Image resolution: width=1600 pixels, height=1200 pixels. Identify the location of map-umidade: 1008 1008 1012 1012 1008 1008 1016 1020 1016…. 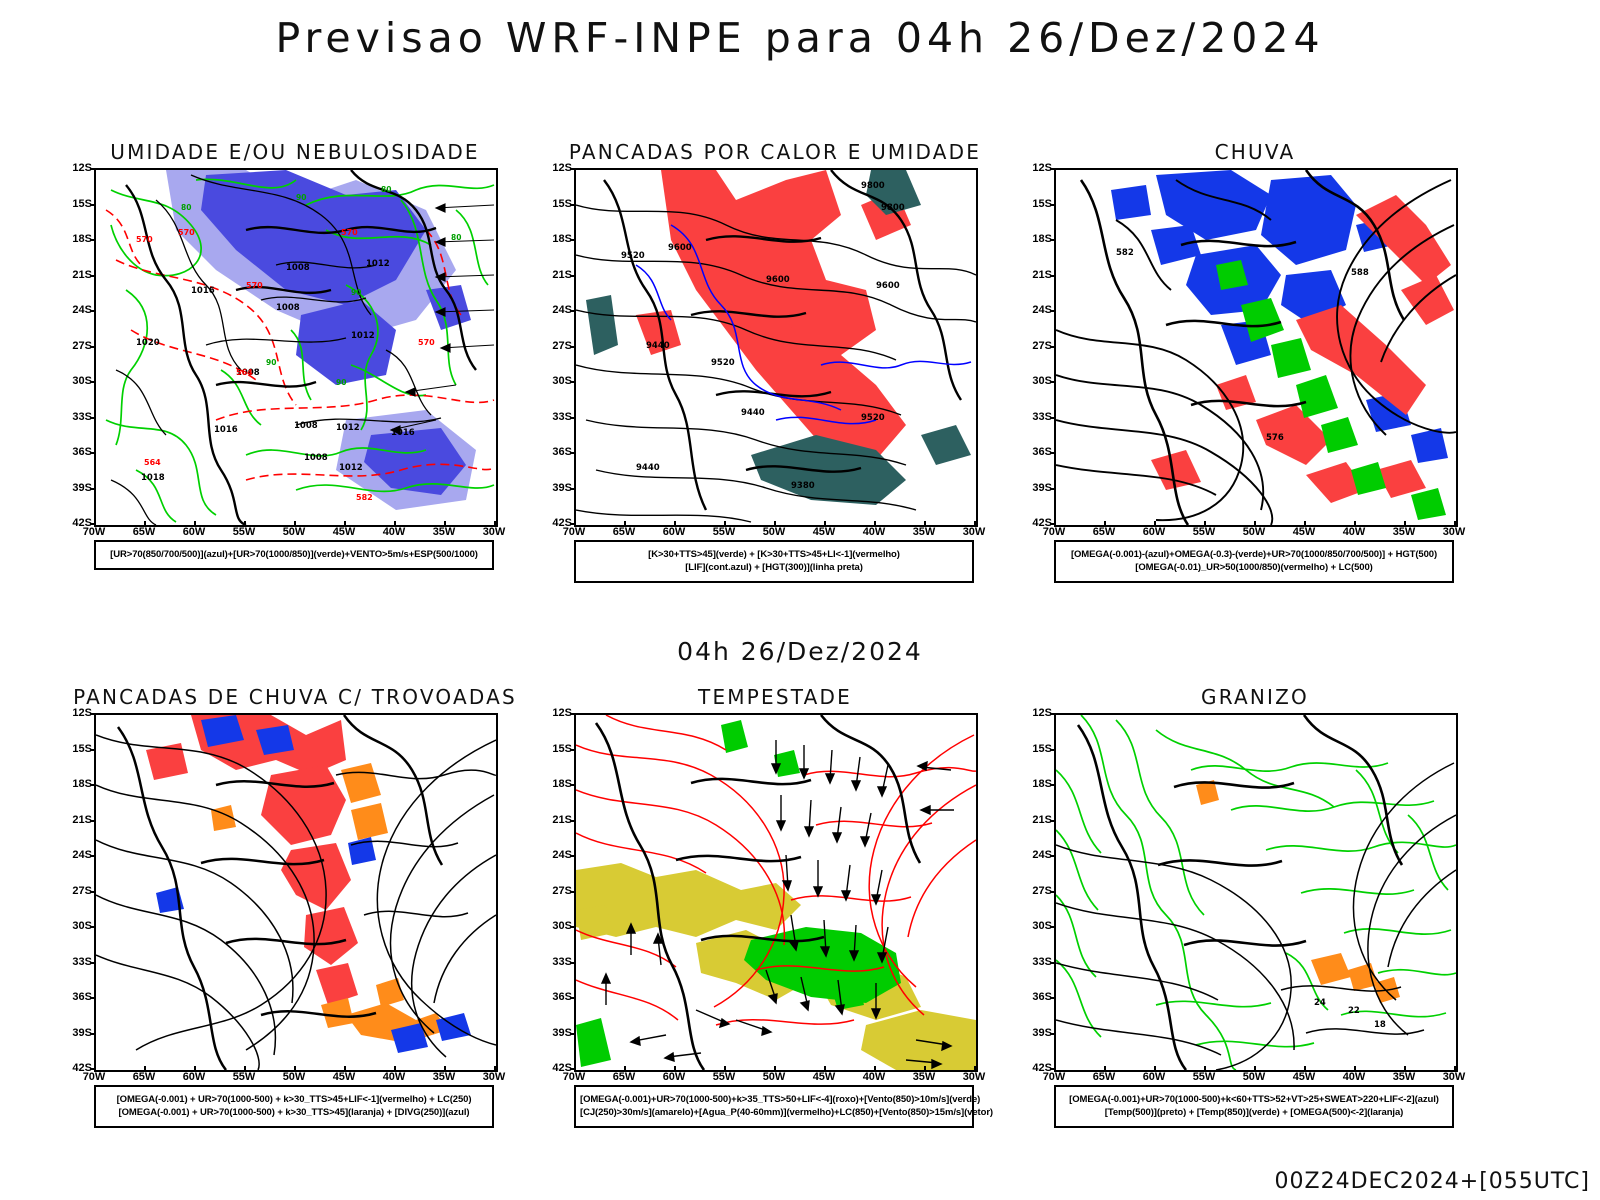
(296, 347).